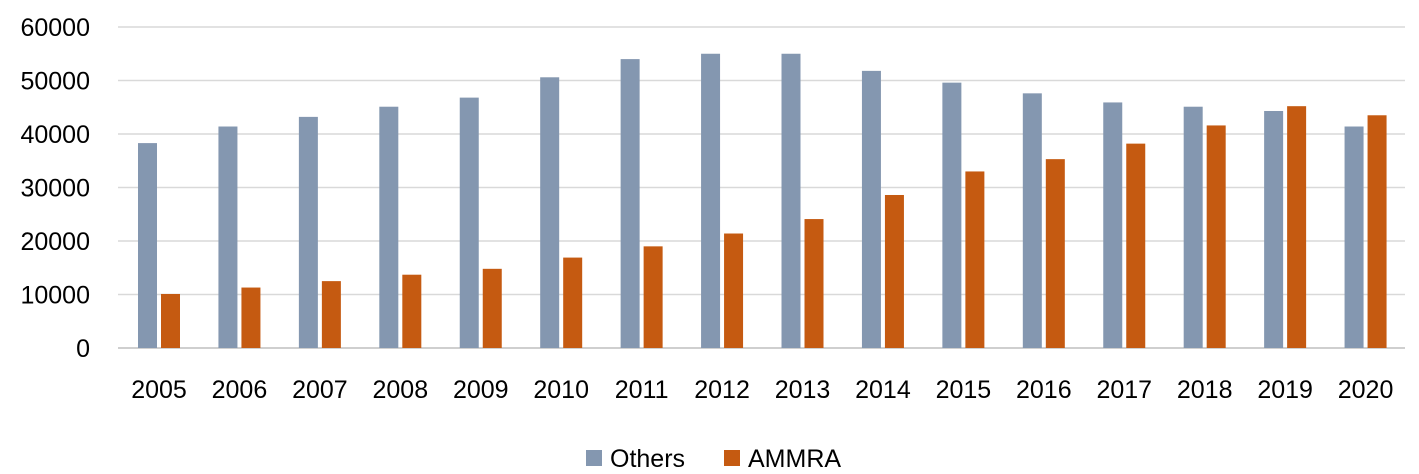 Image resolution: width=1419 pixels, height=474 pixels. What do you see at coordinates (964, 390) in the screenshot?
I see `x-tick-label: 2015` at bounding box center [964, 390].